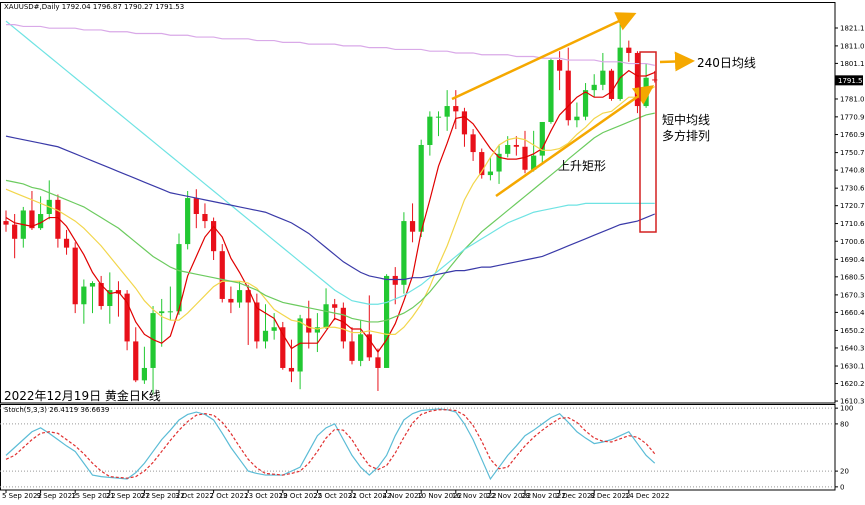  Describe the element at coordinates (852, 206) in the screenshot. I see `y-tick-label: 1720.70` at that location.